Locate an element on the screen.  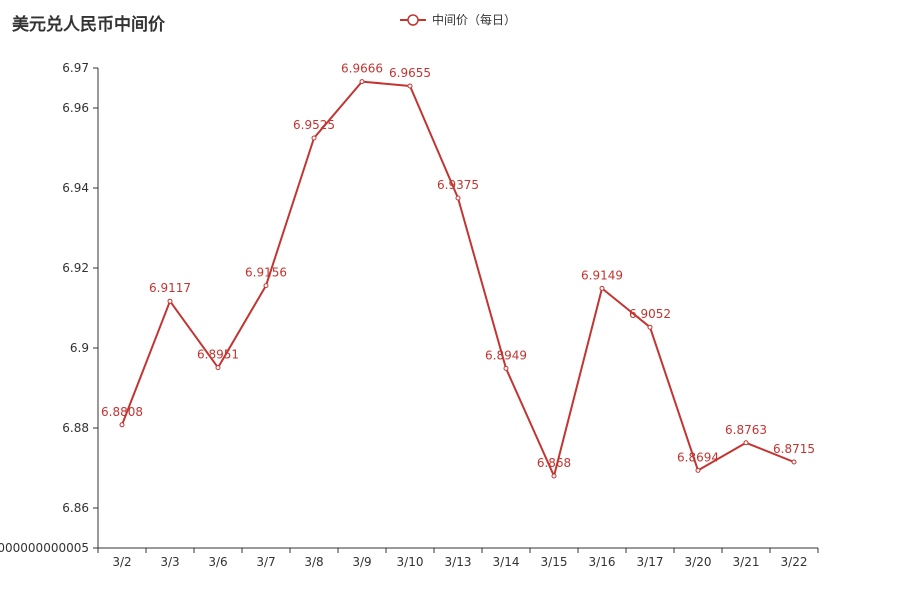
x-tick-label: 3/22 is located at coordinates (794, 562).